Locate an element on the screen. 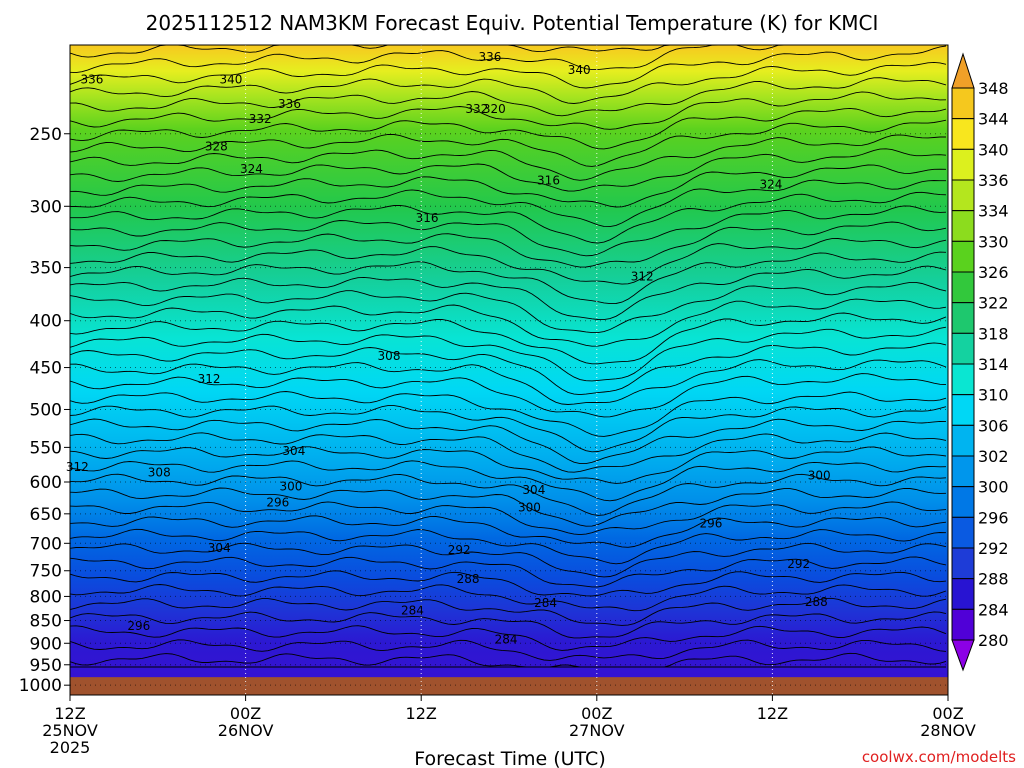 Image resolution: width=1024 pixels, height=768 pixels. colorbar-label: 284 is located at coordinates (993, 609).